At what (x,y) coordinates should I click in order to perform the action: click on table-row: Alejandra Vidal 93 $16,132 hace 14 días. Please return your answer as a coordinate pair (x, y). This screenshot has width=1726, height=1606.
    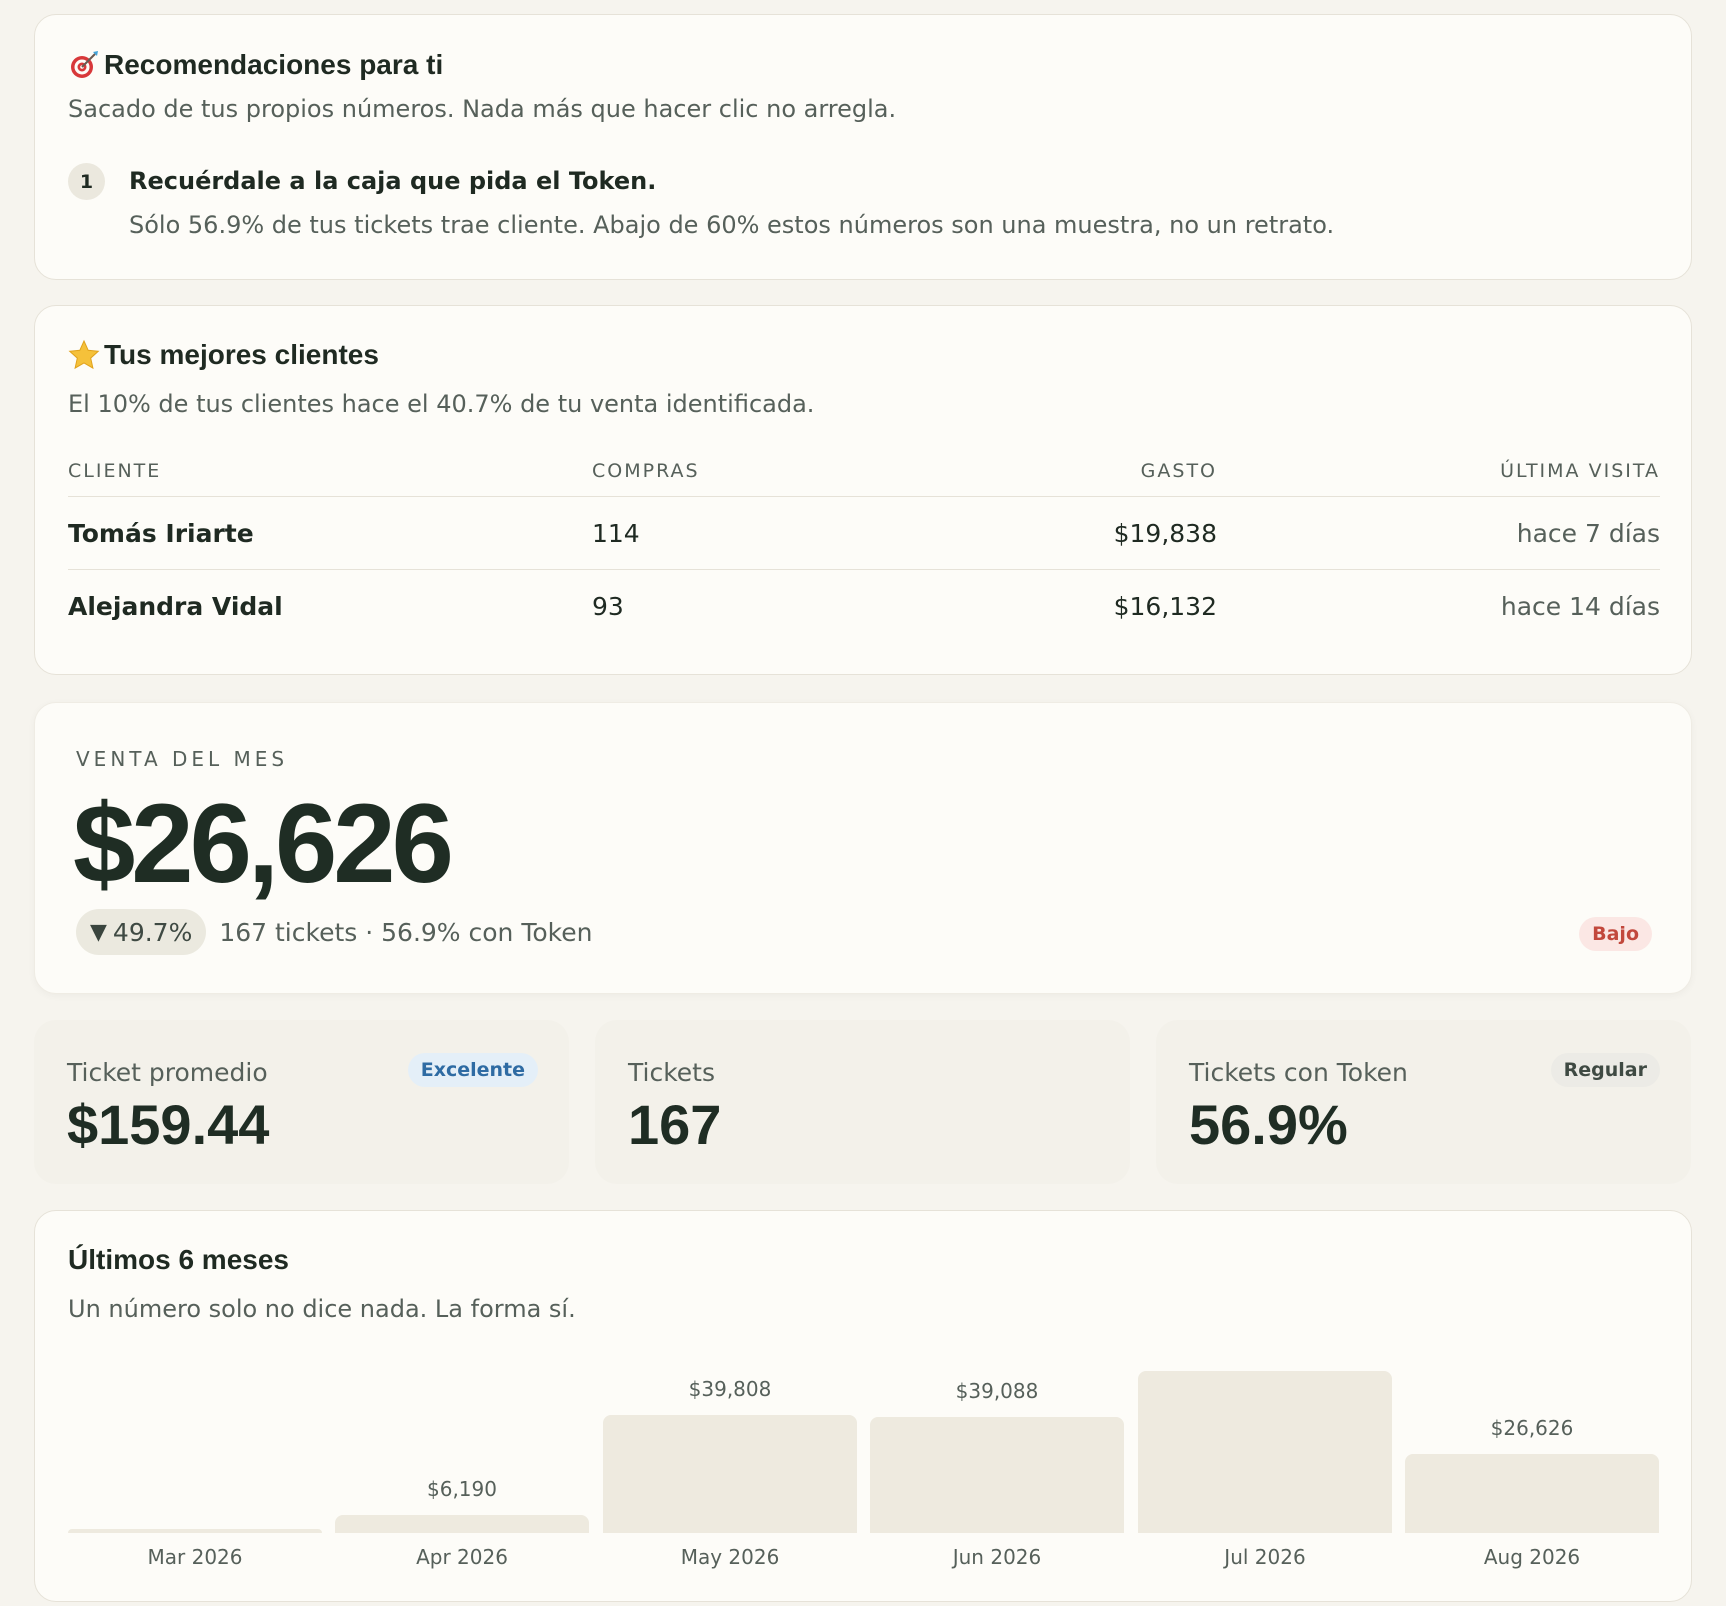
    Looking at the image, I should click on (864, 605).